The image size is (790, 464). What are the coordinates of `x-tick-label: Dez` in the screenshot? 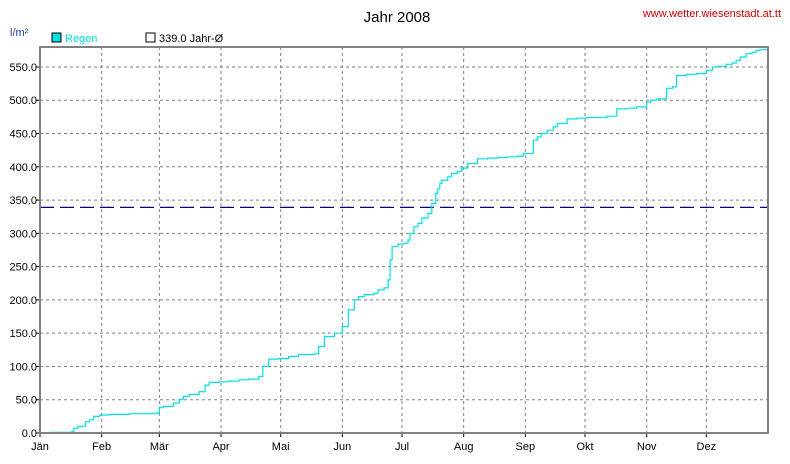 It's located at (707, 447).